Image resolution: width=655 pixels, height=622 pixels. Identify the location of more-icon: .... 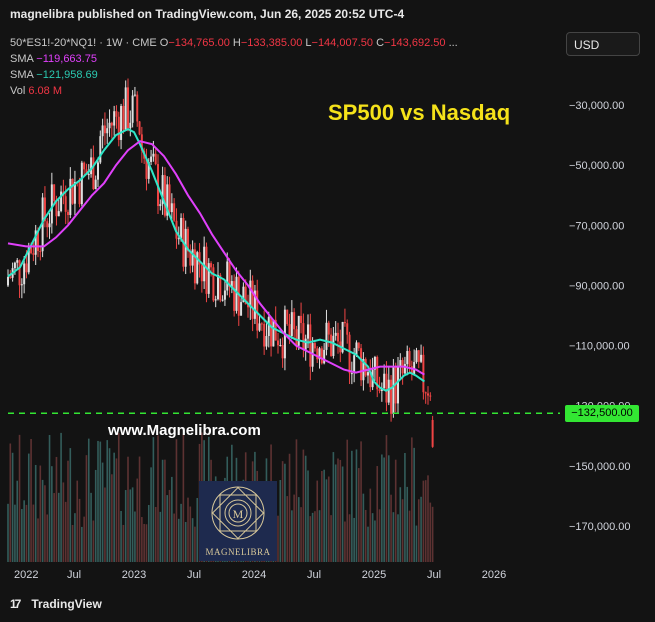
(453, 43).